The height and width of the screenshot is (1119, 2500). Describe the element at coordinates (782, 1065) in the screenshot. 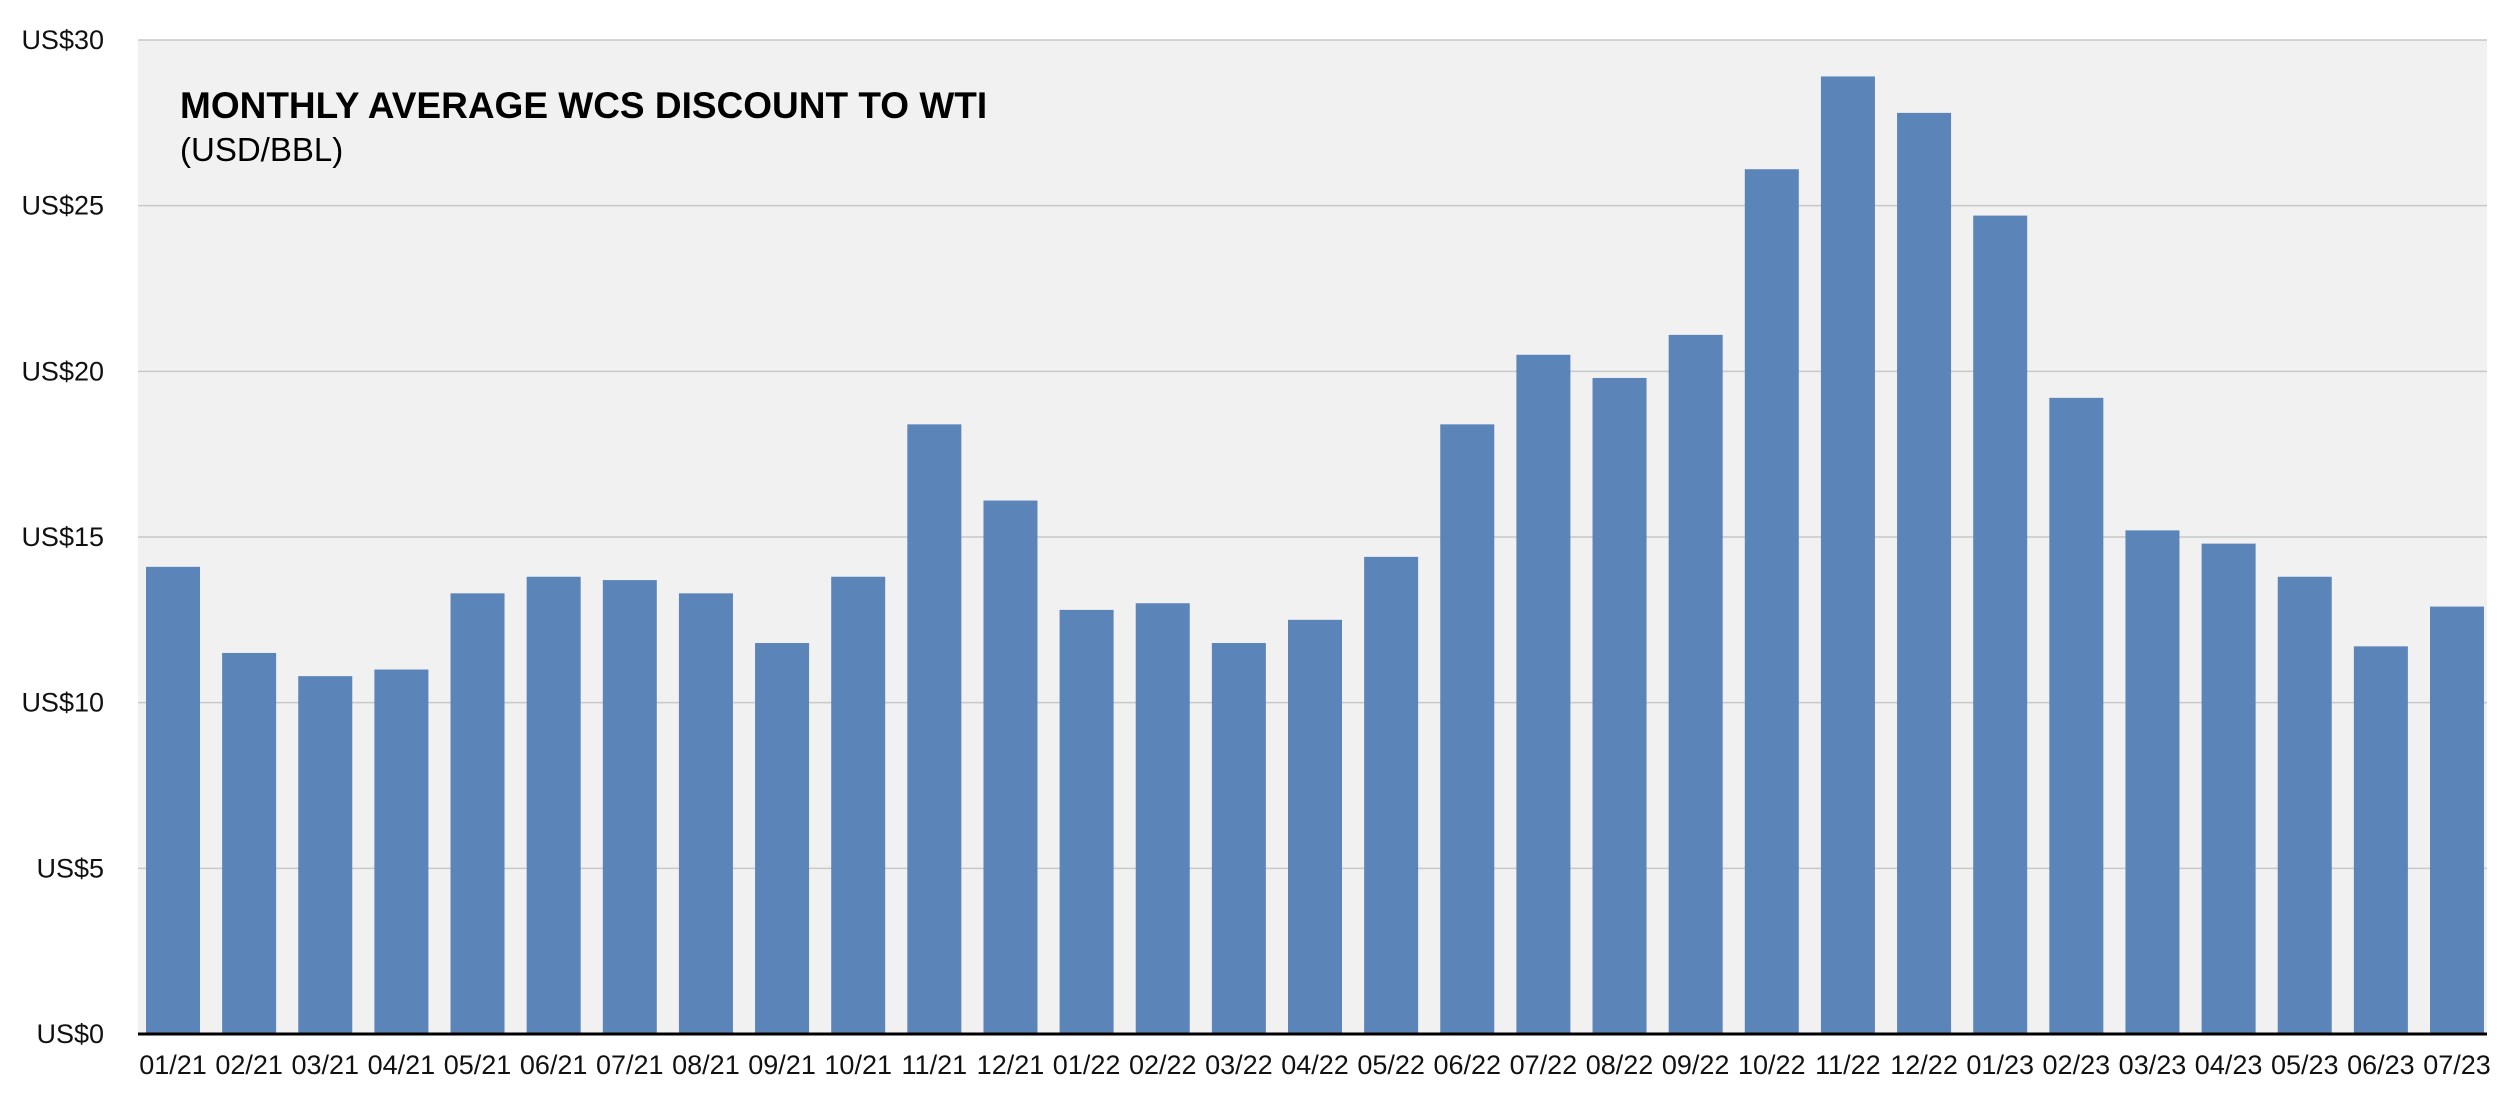

I see `x-tick-label: 09/21` at that location.